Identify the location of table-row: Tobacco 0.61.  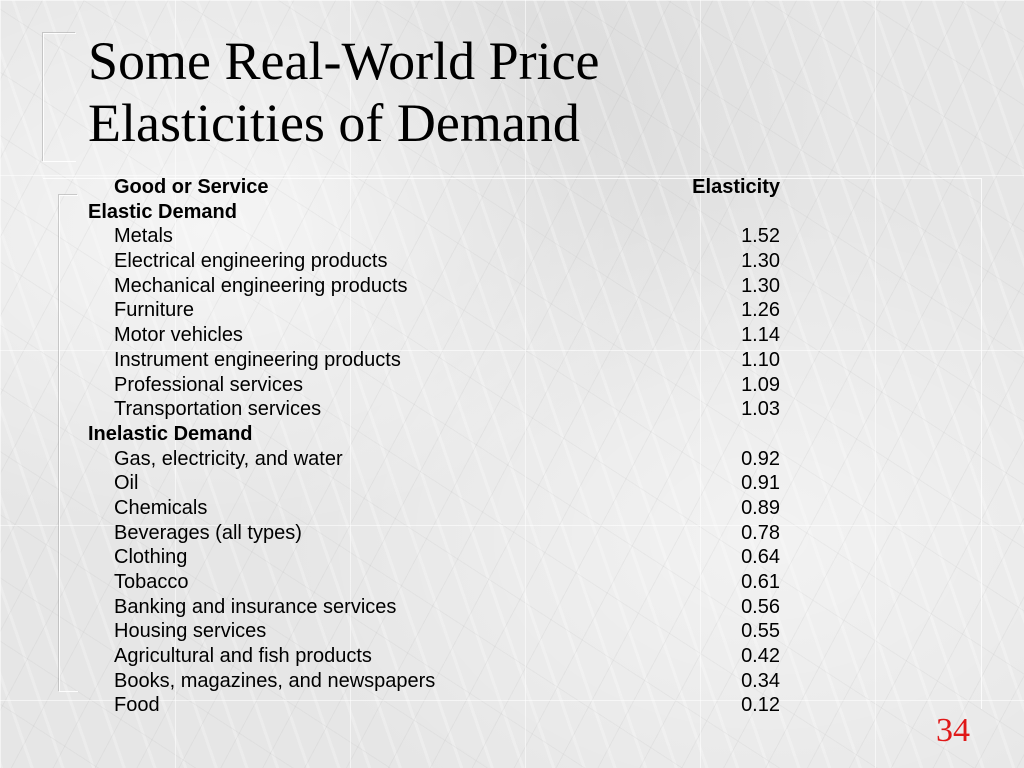
(434, 582).